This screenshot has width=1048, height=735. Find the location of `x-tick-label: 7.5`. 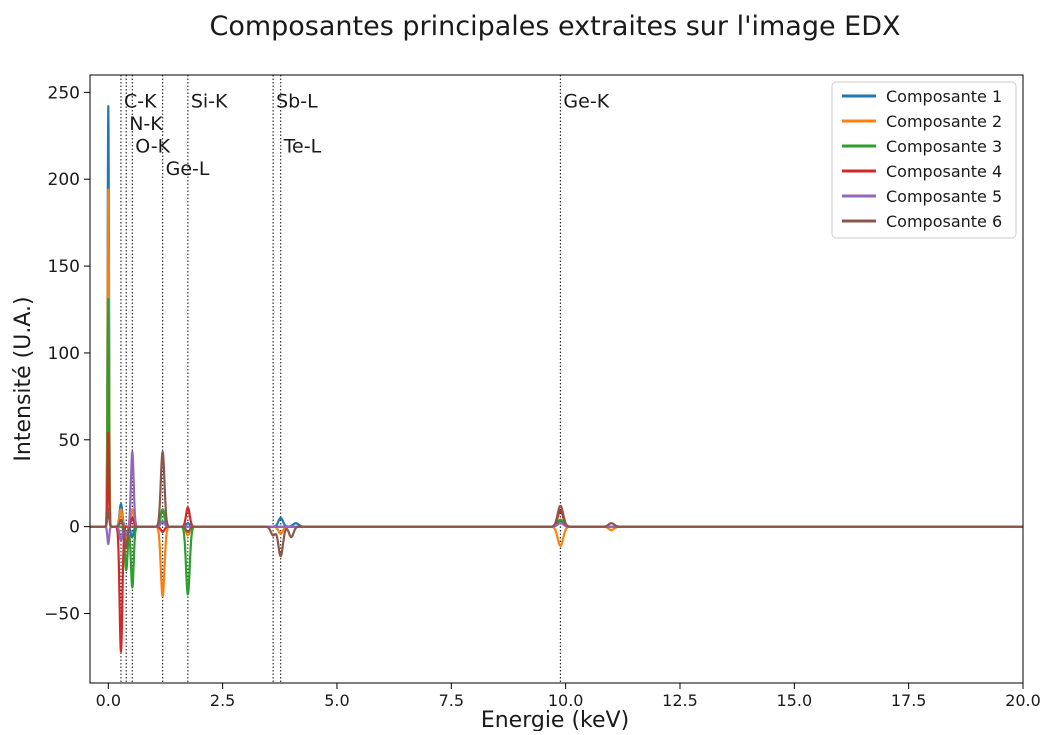

x-tick-label: 7.5 is located at coordinates (451, 700).